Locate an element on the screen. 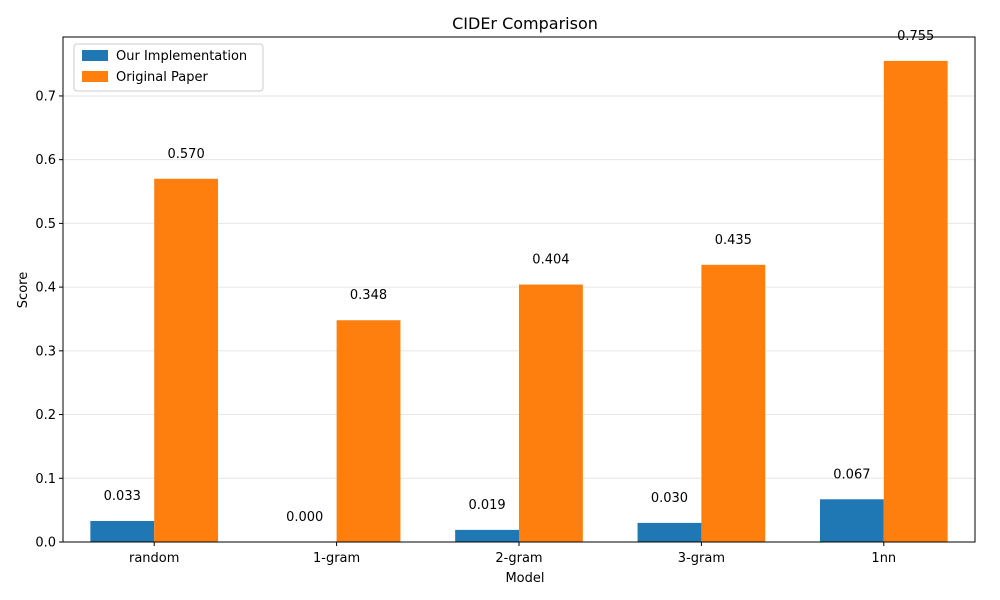 The width and height of the screenshot is (1000, 600). value-label-original-paper-random: 0.570 is located at coordinates (186, 154).